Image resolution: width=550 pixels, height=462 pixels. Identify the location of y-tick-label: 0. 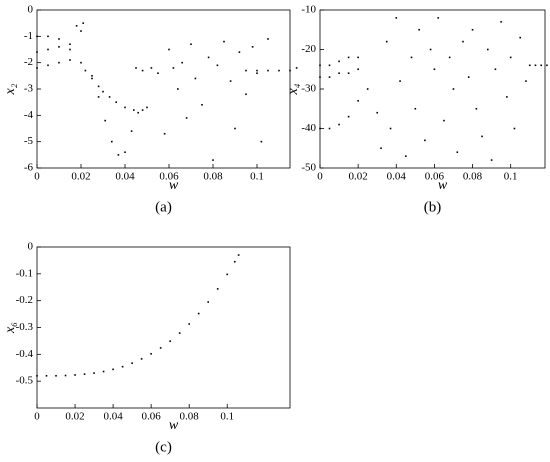
(31, 247).